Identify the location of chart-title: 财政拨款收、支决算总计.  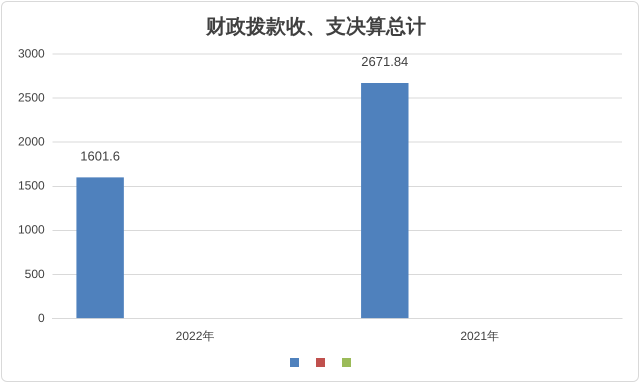
(315, 26).